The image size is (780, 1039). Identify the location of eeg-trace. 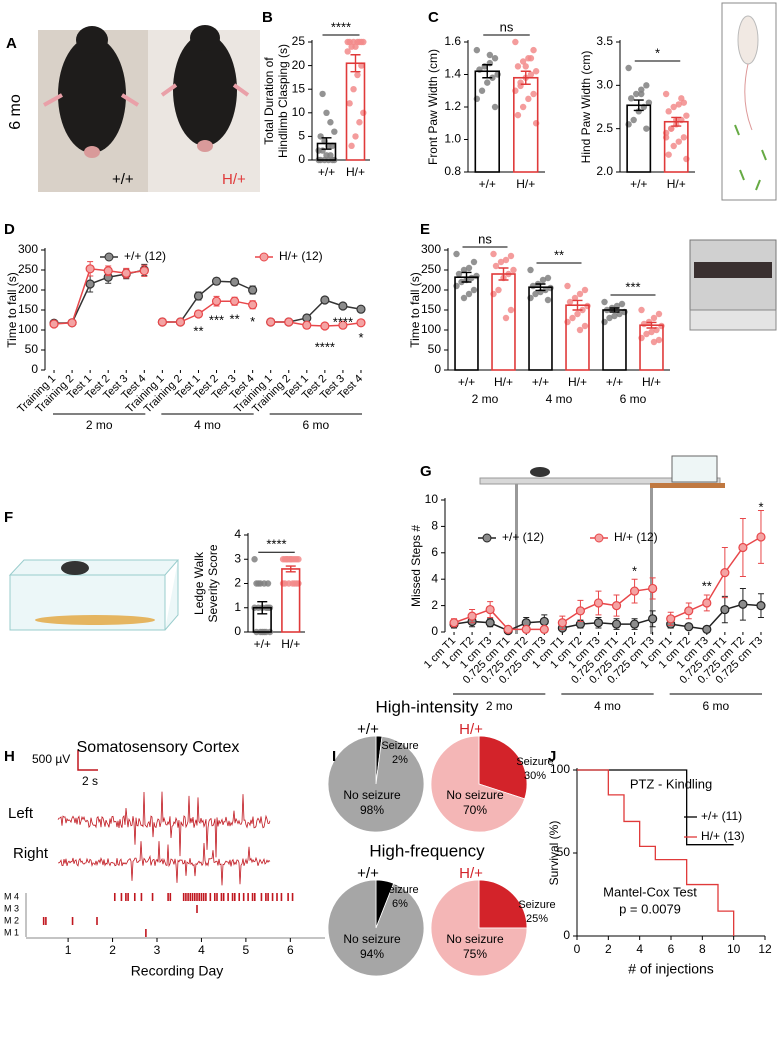
(164, 824).